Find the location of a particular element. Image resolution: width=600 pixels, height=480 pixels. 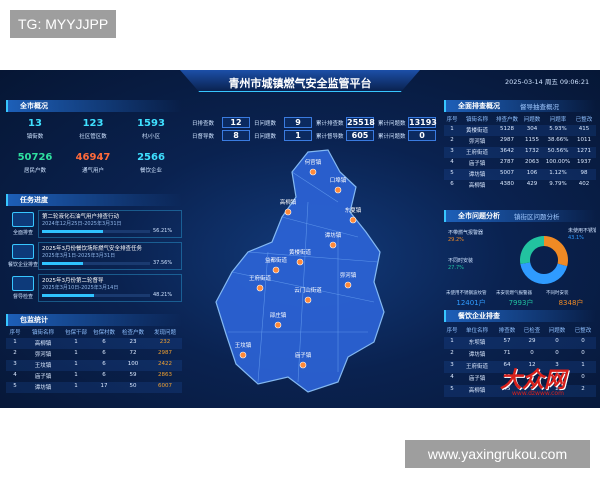

total-name: 不同时安装 is located at coordinates (557, 293).